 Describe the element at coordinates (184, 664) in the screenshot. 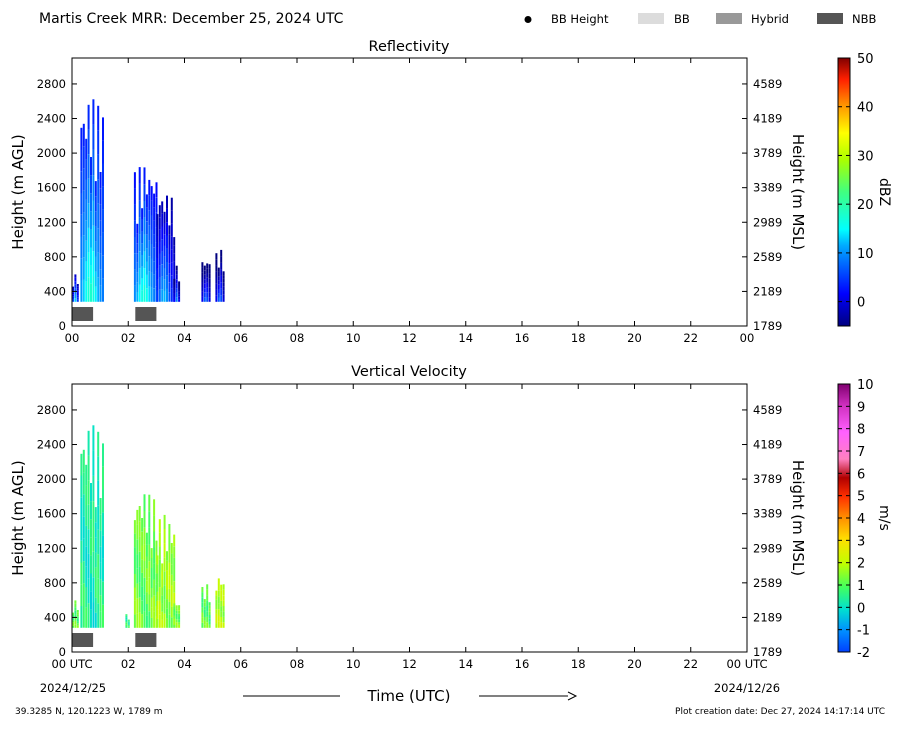

I see `x-tick-label: 04` at that location.